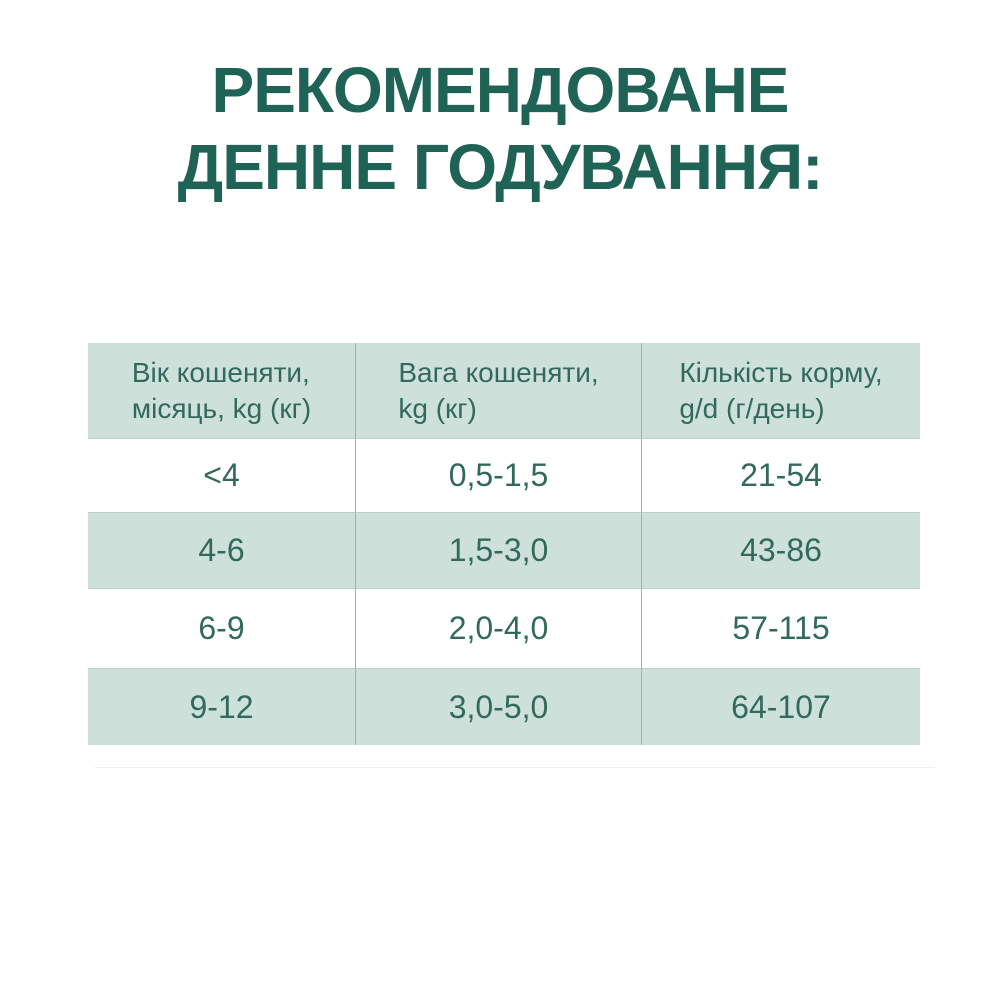  I want to click on table-cell-age-row2: 4-6, so click(221, 550).